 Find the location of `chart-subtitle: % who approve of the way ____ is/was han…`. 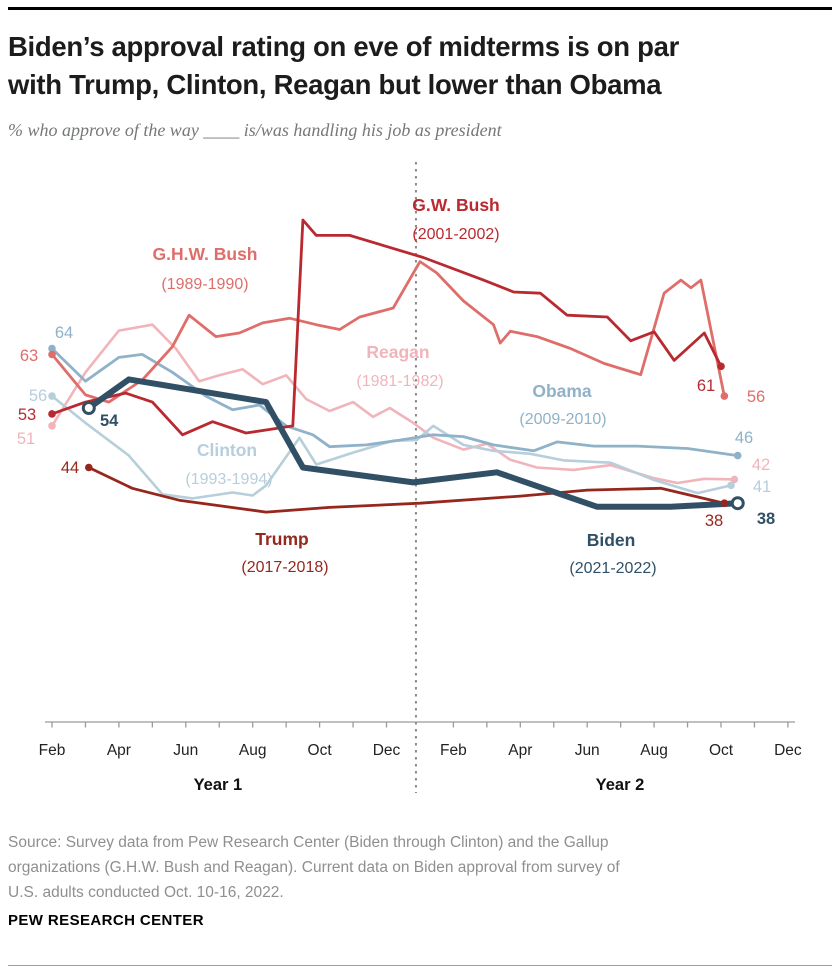

chart-subtitle: % who approve of the way ____ is/was han… is located at coordinates (255, 130).